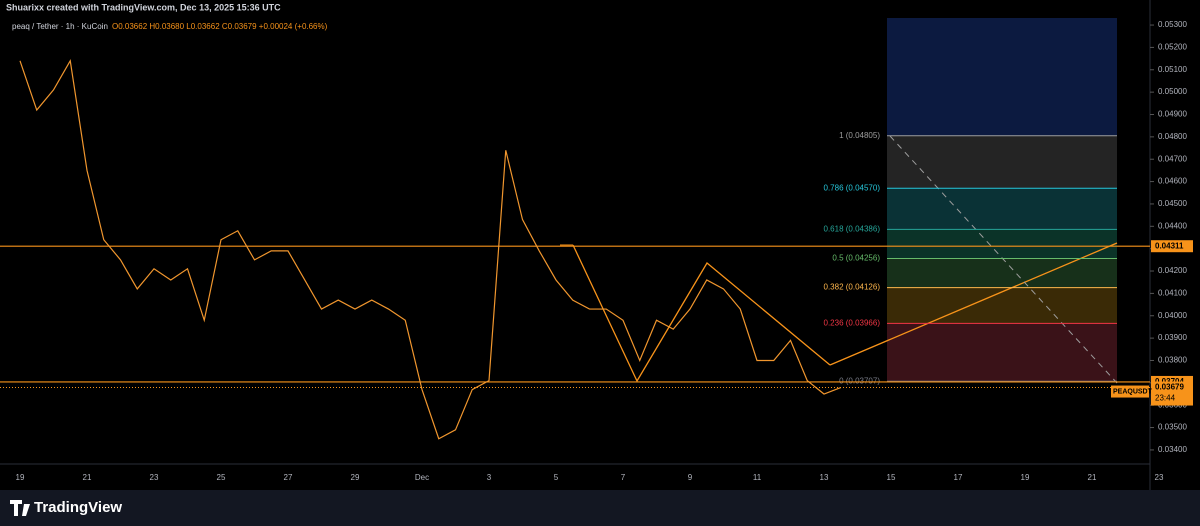  What do you see at coordinates (852, 187) in the screenshot?
I see `fib-label: 0.786 (0.04570)` at bounding box center [852, 187].